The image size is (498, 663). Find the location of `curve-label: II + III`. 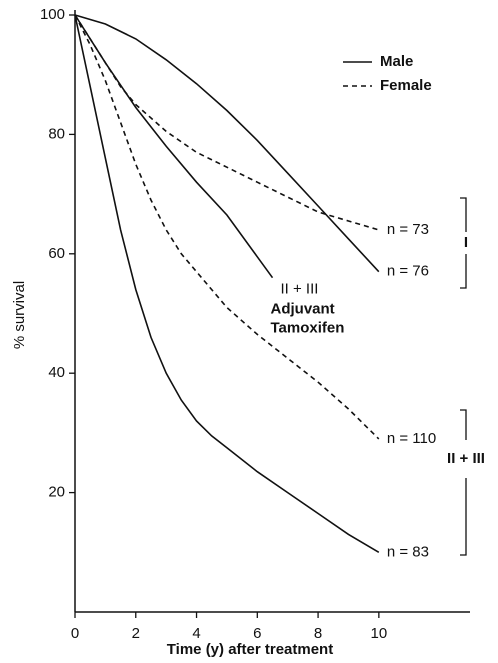

curve-label: II + III is located at coordinates (300, 289).